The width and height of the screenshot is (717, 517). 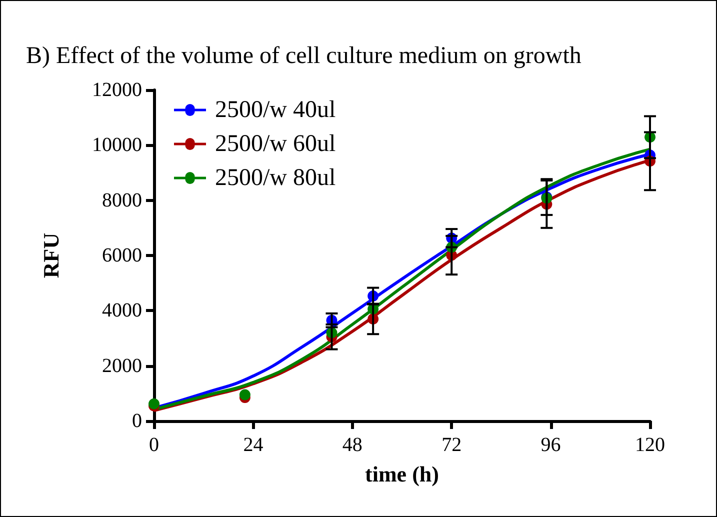 I want to click on y-tick-label: 12000, so click(x=117, y=90).